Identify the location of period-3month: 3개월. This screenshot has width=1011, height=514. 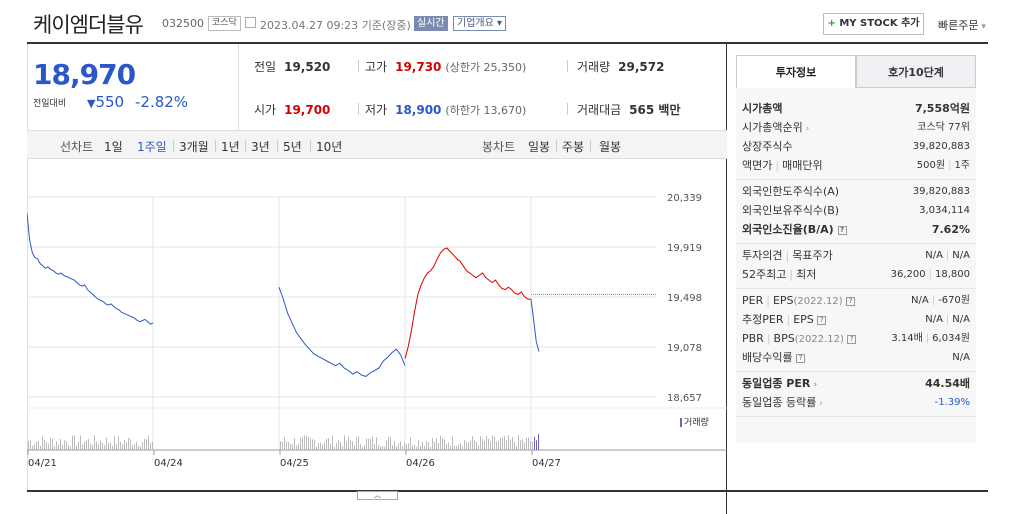
(194, 147).